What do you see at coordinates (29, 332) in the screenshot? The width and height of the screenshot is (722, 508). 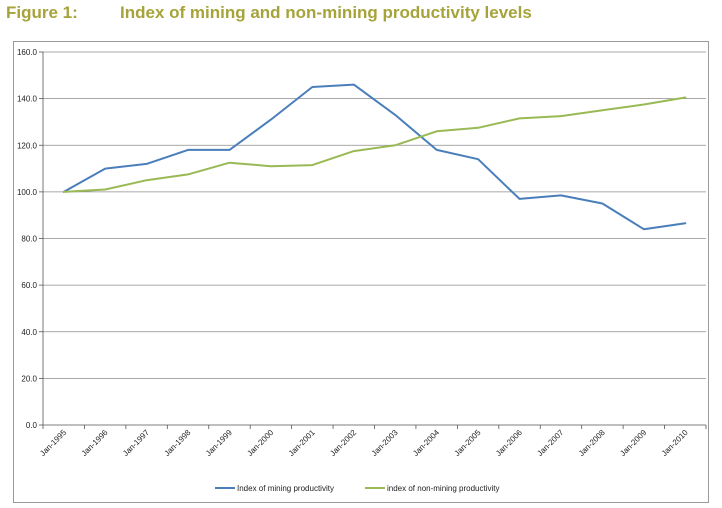 I see `y-tick-label: 40.0` at bounding box center [29, 332].